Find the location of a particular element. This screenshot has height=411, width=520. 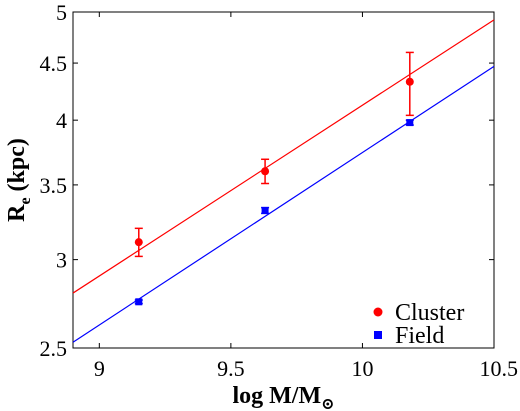

y-tick-label: 4 is located at coordinates (61, 120).